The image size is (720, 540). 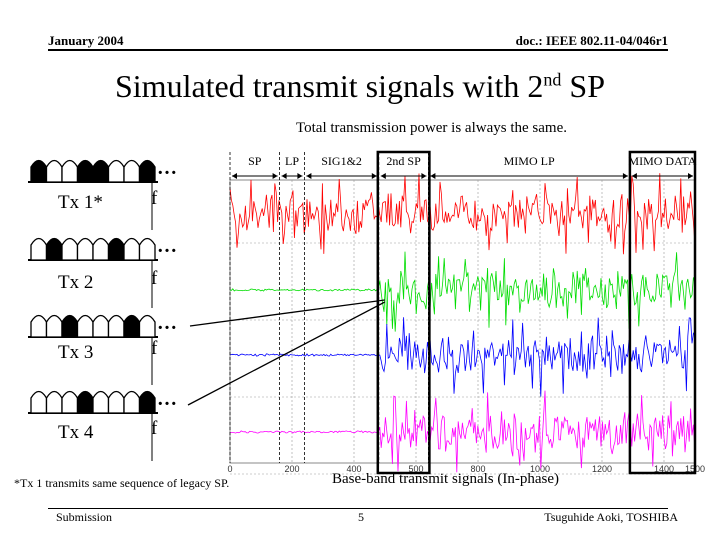 What do you see at coordinates (529, 161) in the screenshot?
I see `segment-label: MIMO LP` at bounding box center [529, 161].